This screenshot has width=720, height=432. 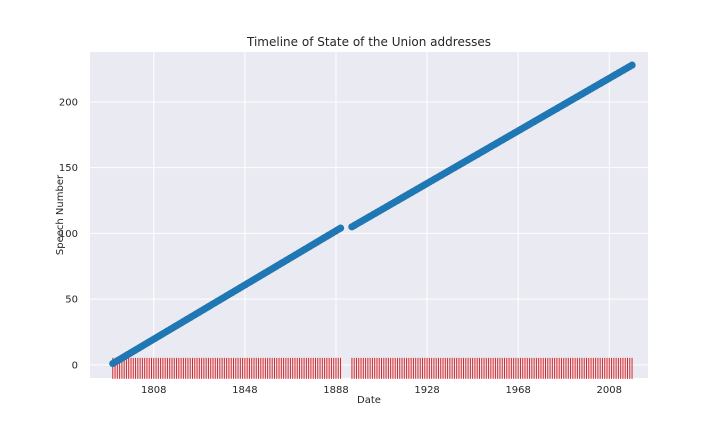 What do you see at coordinates (68, 102) in the screenshot?
I see `y-tick-label: 200` at bounding box center [68, 102].